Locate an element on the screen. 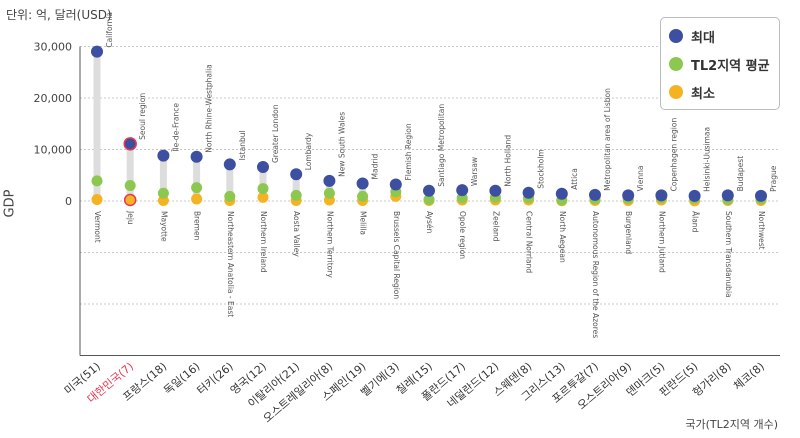 The image size is (800, 438). legend: 최대 TL2지역 평균 최소 is located at coordinates (720, 63).